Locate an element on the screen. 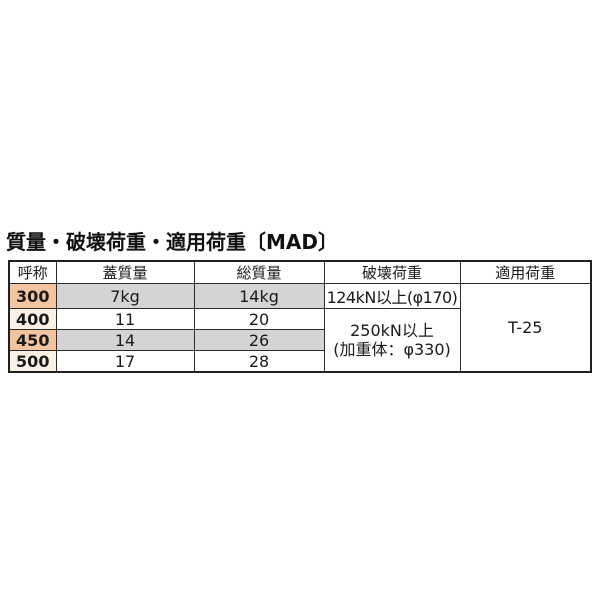 The width and height of the screenshot is (600, 600). name-cell-450: 450 is located at coordinates (32, 340).